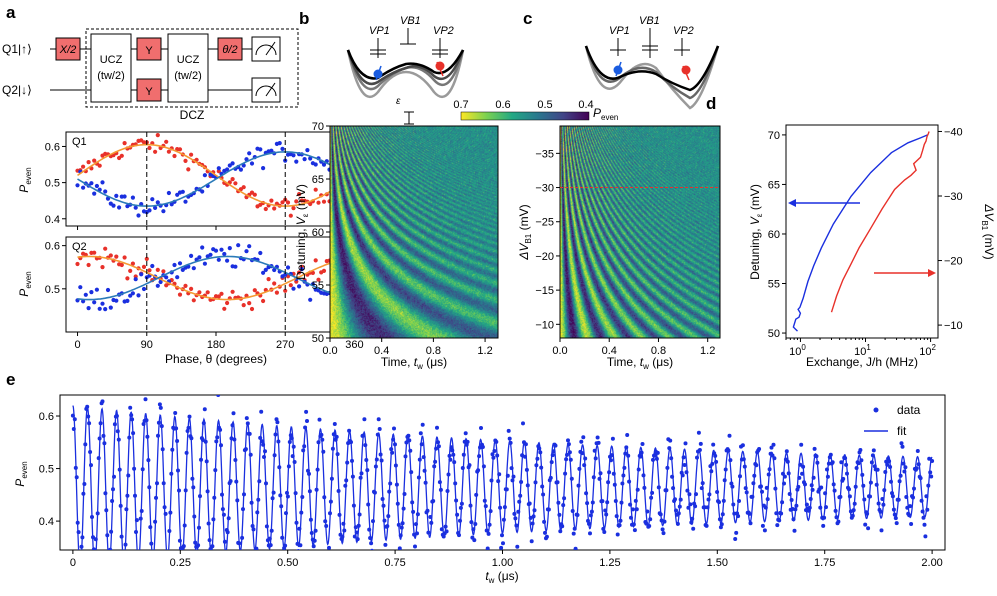 The height and width of the screenshot is (596, 997). Describe the element at coordinates (544, 223) in the screenshot. I see `ytick-label: −25` at that location.